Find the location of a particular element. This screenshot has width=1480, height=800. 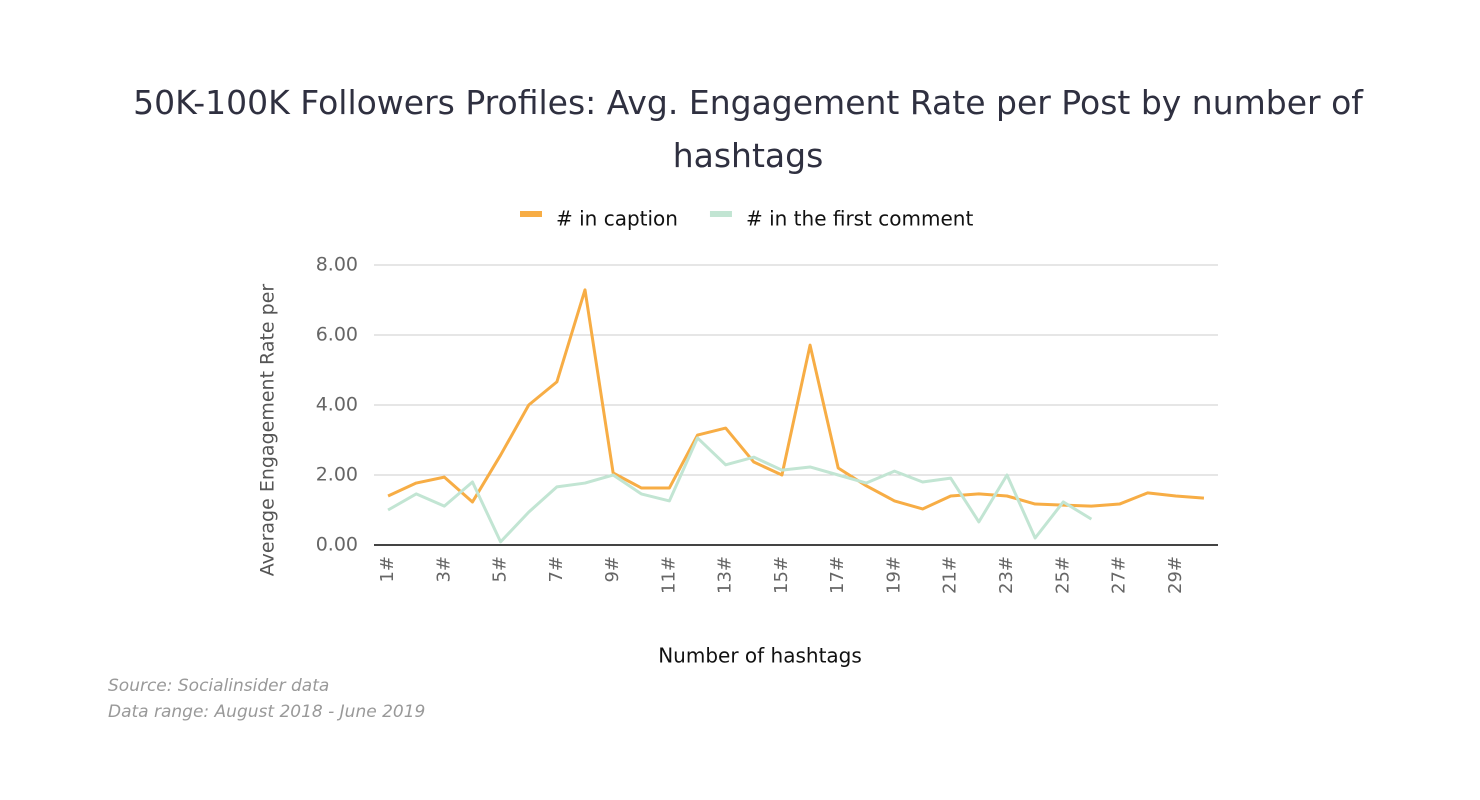

series-line is located at coordinates (740, 490).